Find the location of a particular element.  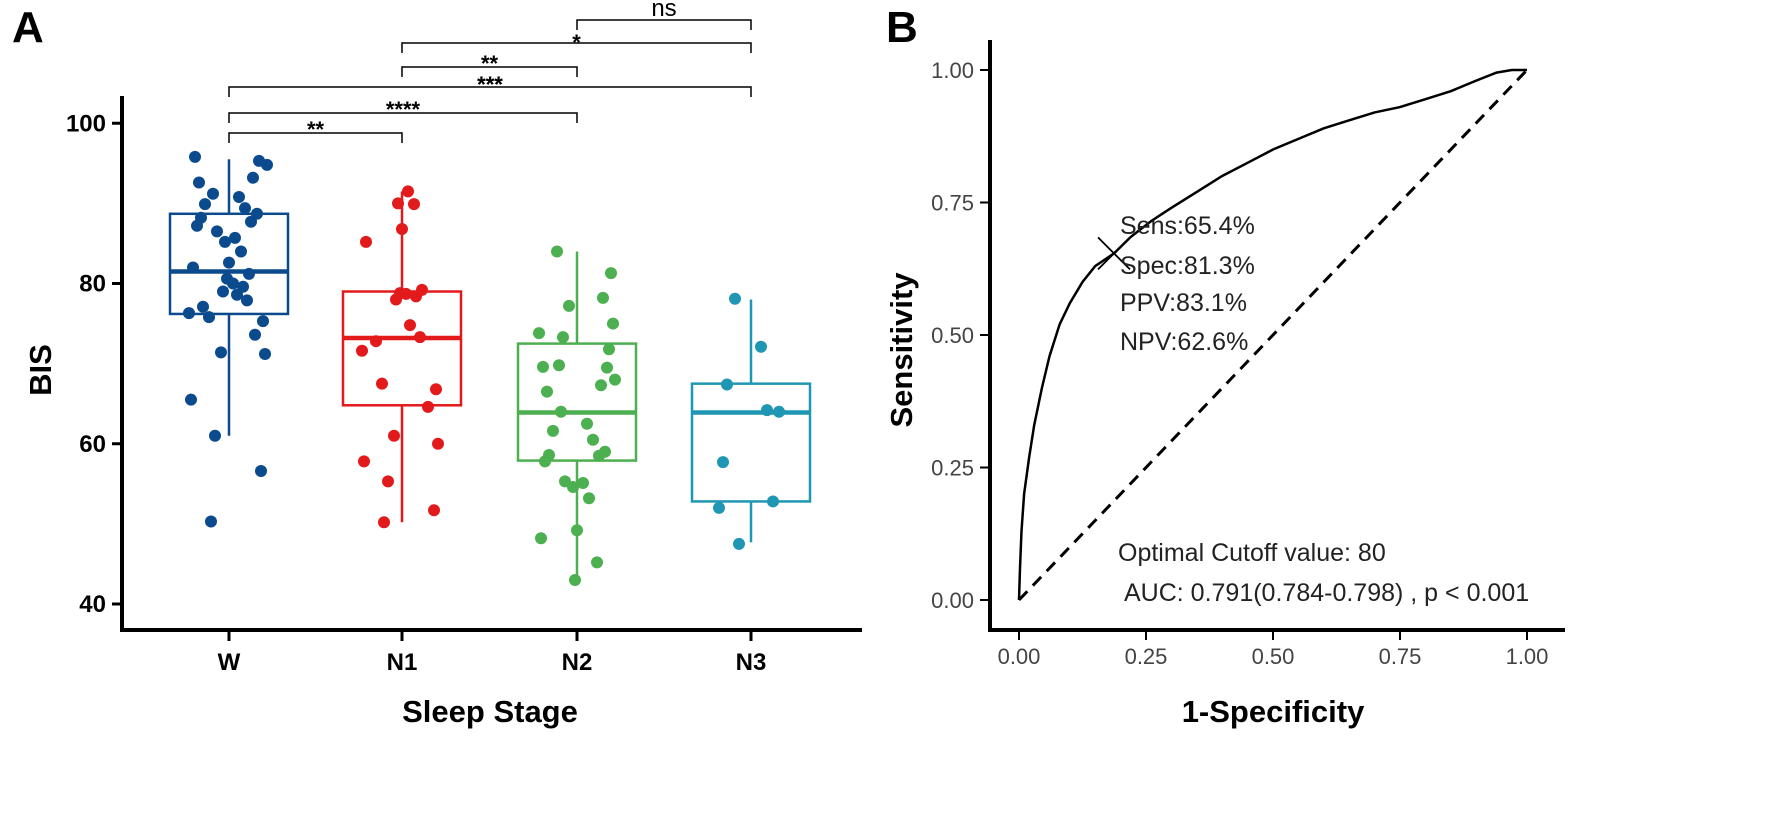

significance-label: * is located at coordinates (576, 42).